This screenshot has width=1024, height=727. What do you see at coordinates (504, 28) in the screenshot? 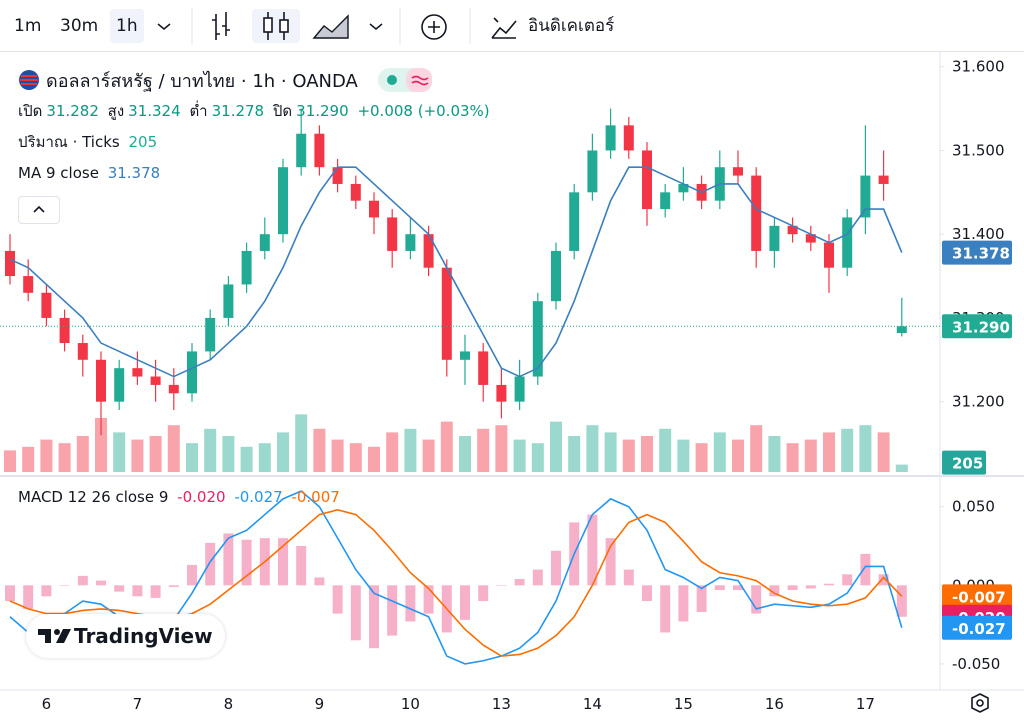
I see `indicator-icon` at bounding box center [504, 28].